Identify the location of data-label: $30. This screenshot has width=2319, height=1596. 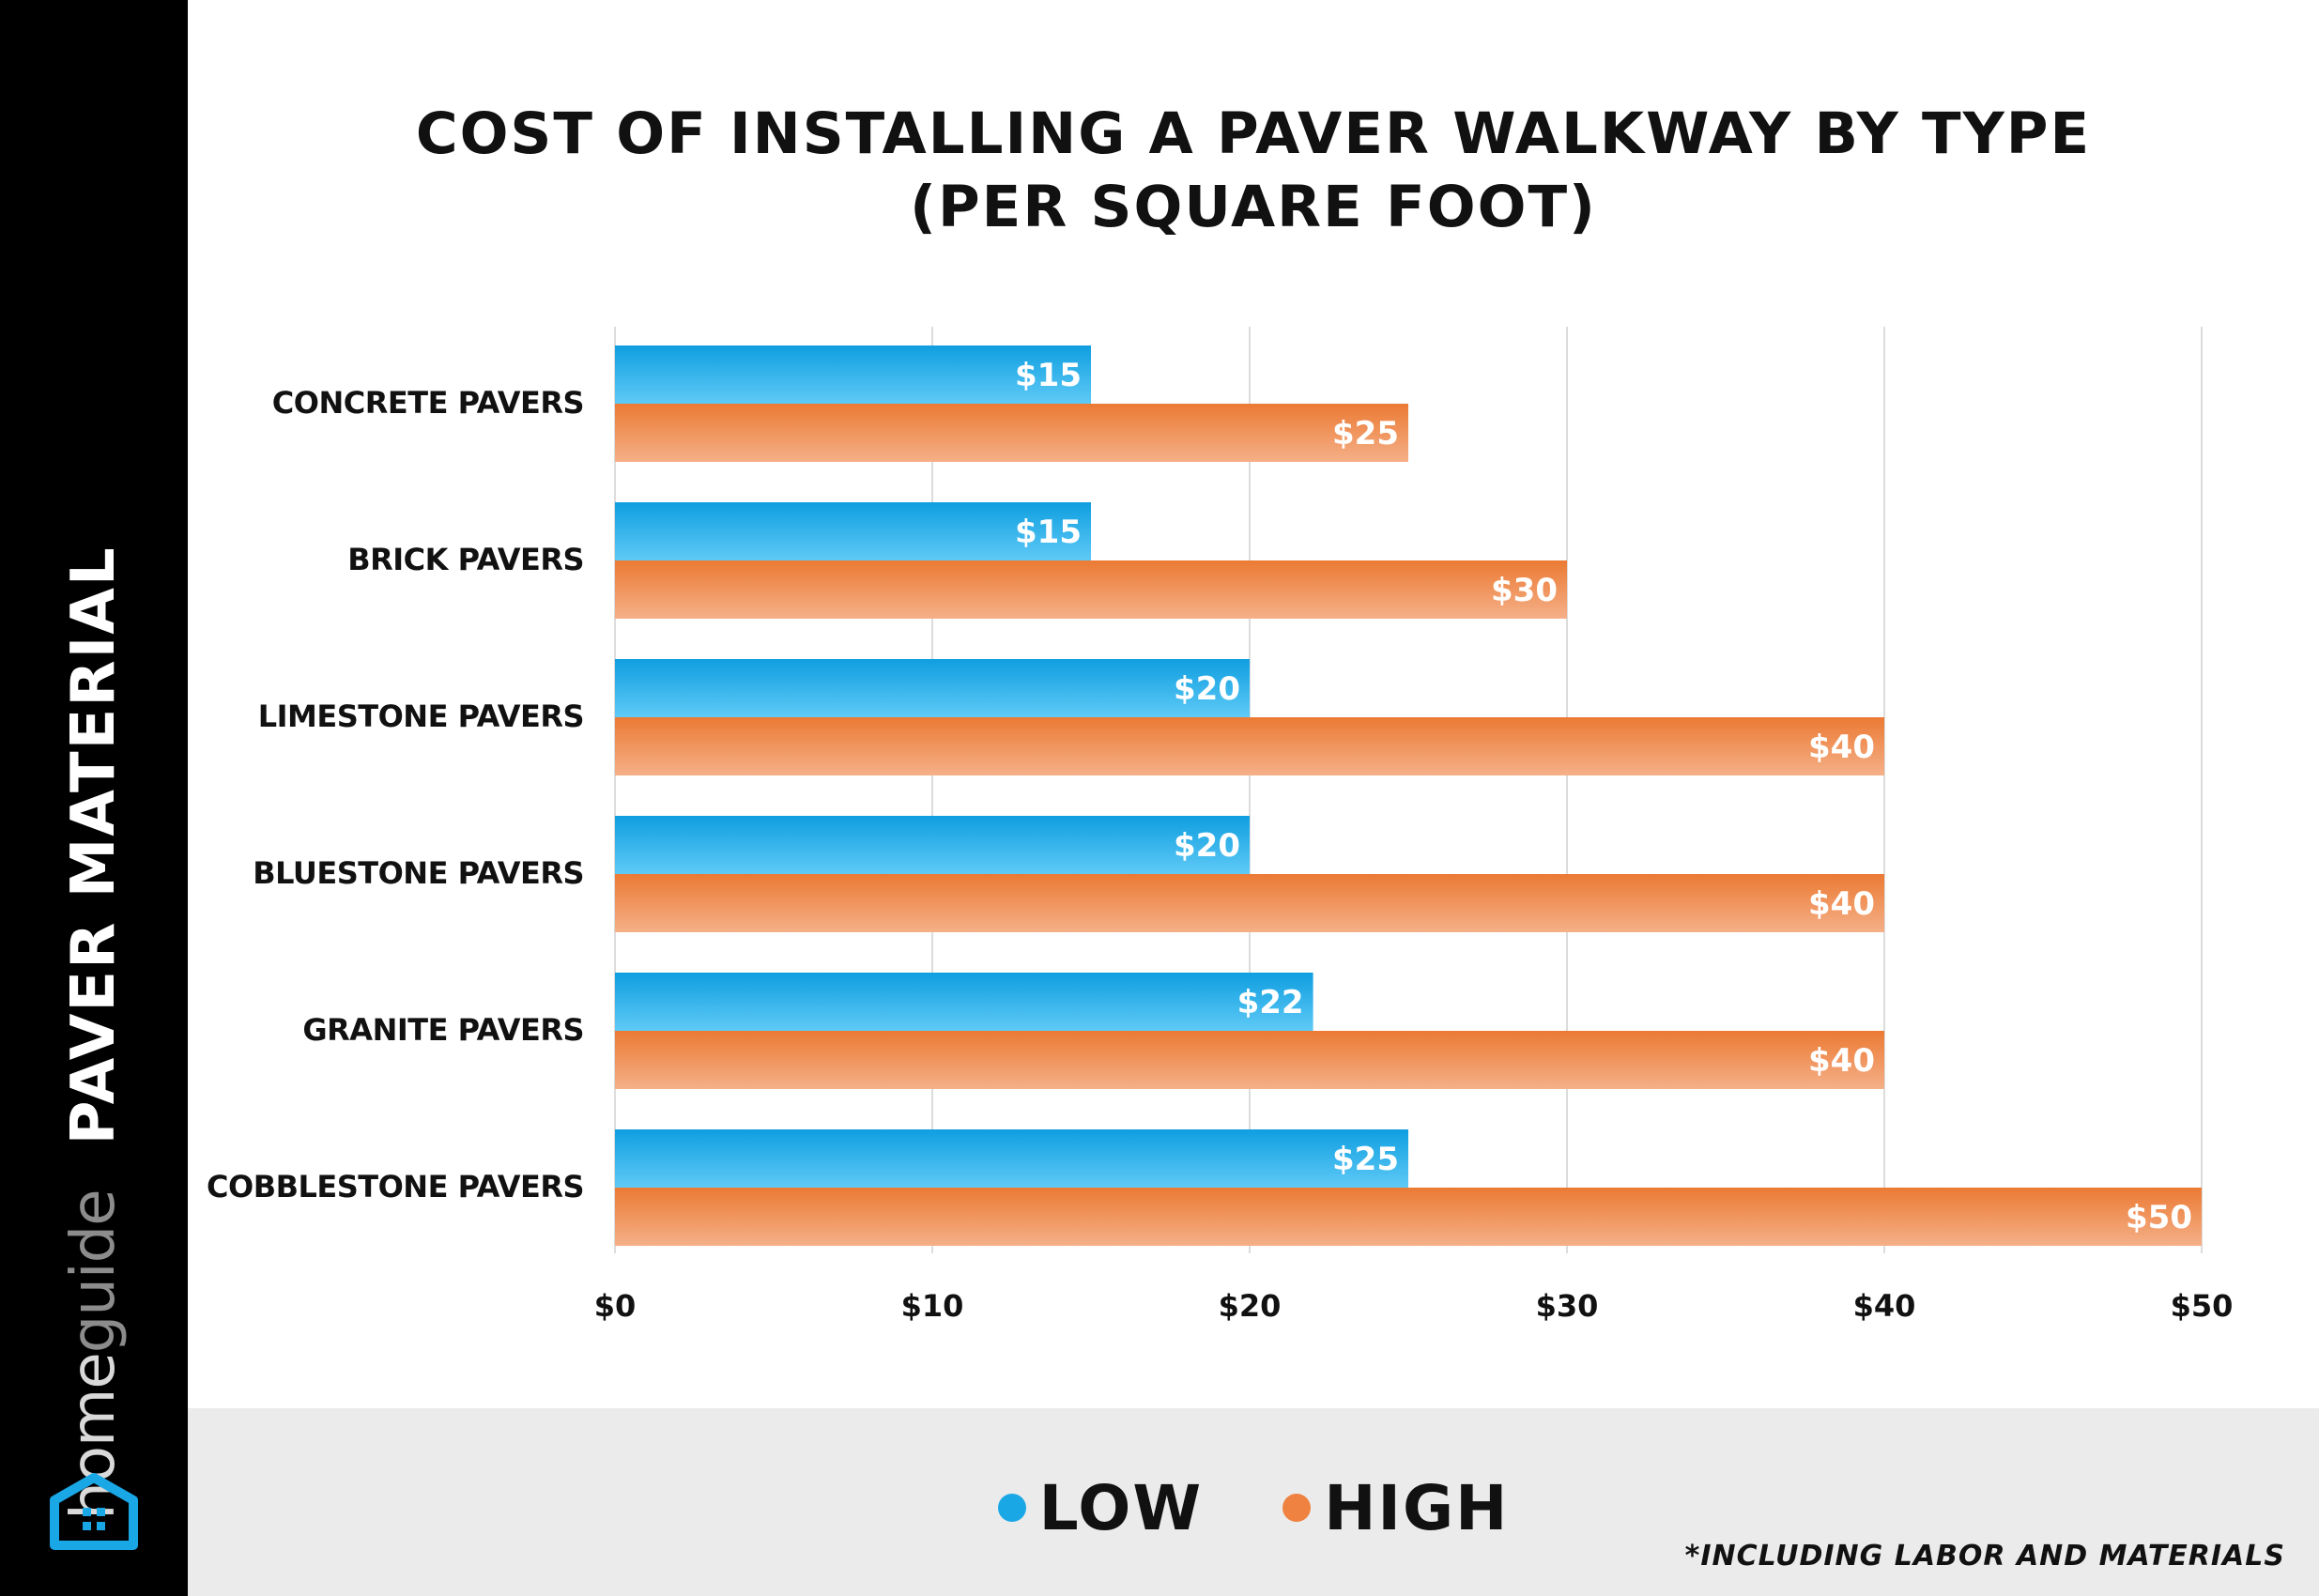
(1525, 591).